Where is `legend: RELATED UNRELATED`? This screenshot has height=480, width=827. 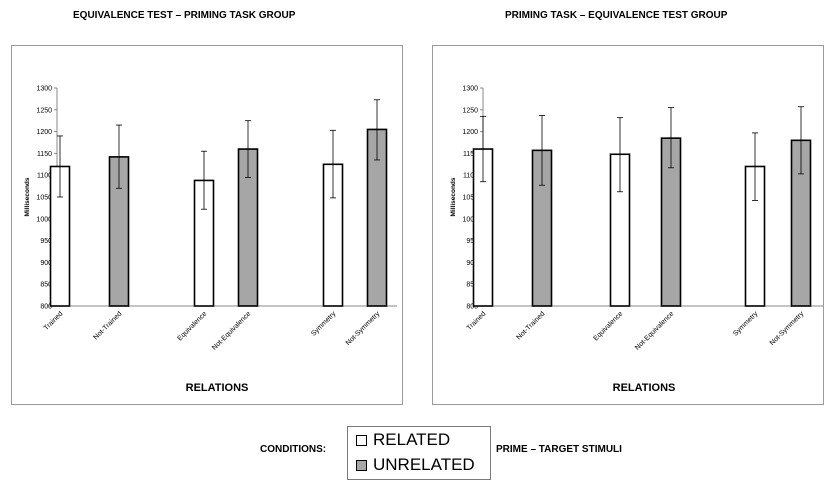
legend: RELATED UNRELATED is located at coordinates (419, 453).